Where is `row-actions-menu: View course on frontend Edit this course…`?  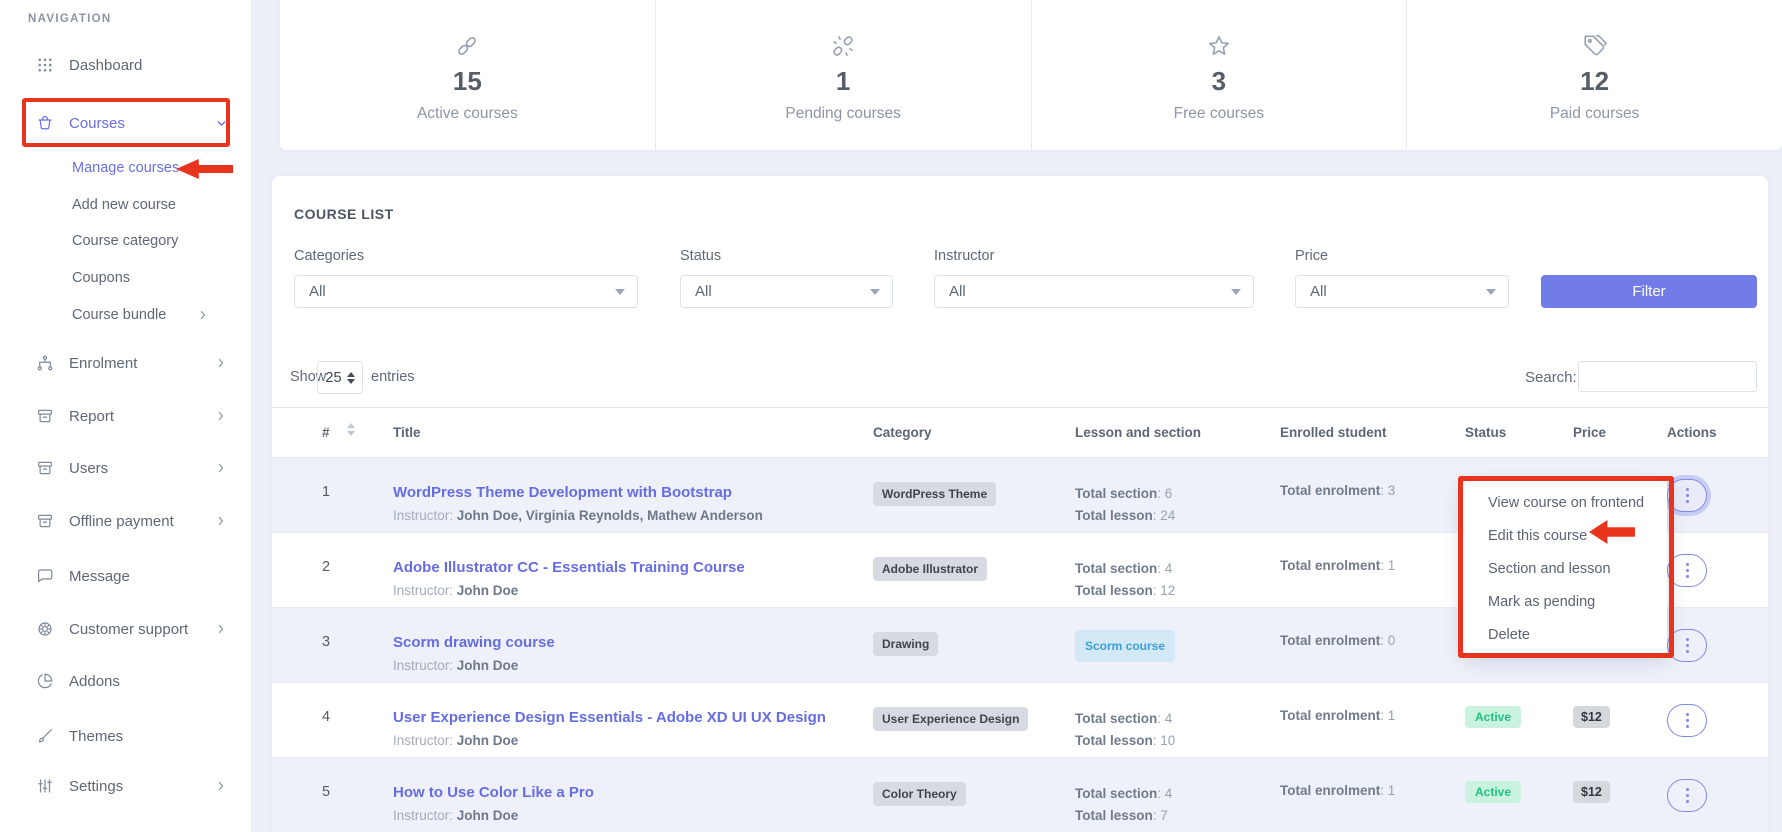
row-actions-menu: View course on frontend Edit this course… is located at coordinates (1565, 567).